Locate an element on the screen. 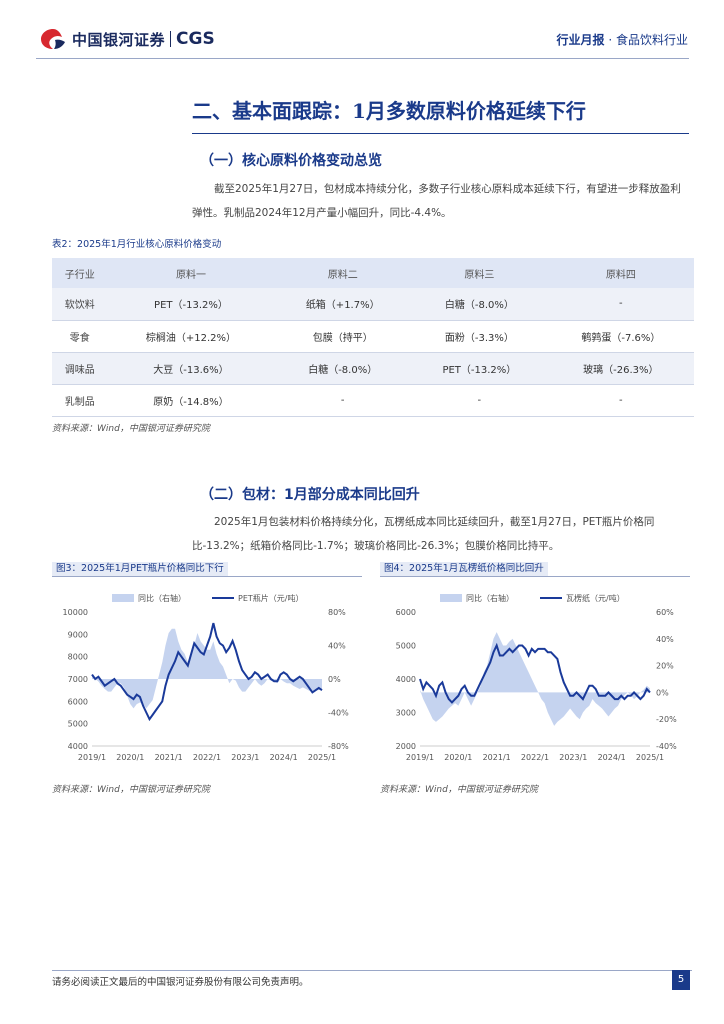 The width and height of the screenshot is (724, 1024). table-cell: 玻璃（-26.3%） is located at coordinates (620, 368).